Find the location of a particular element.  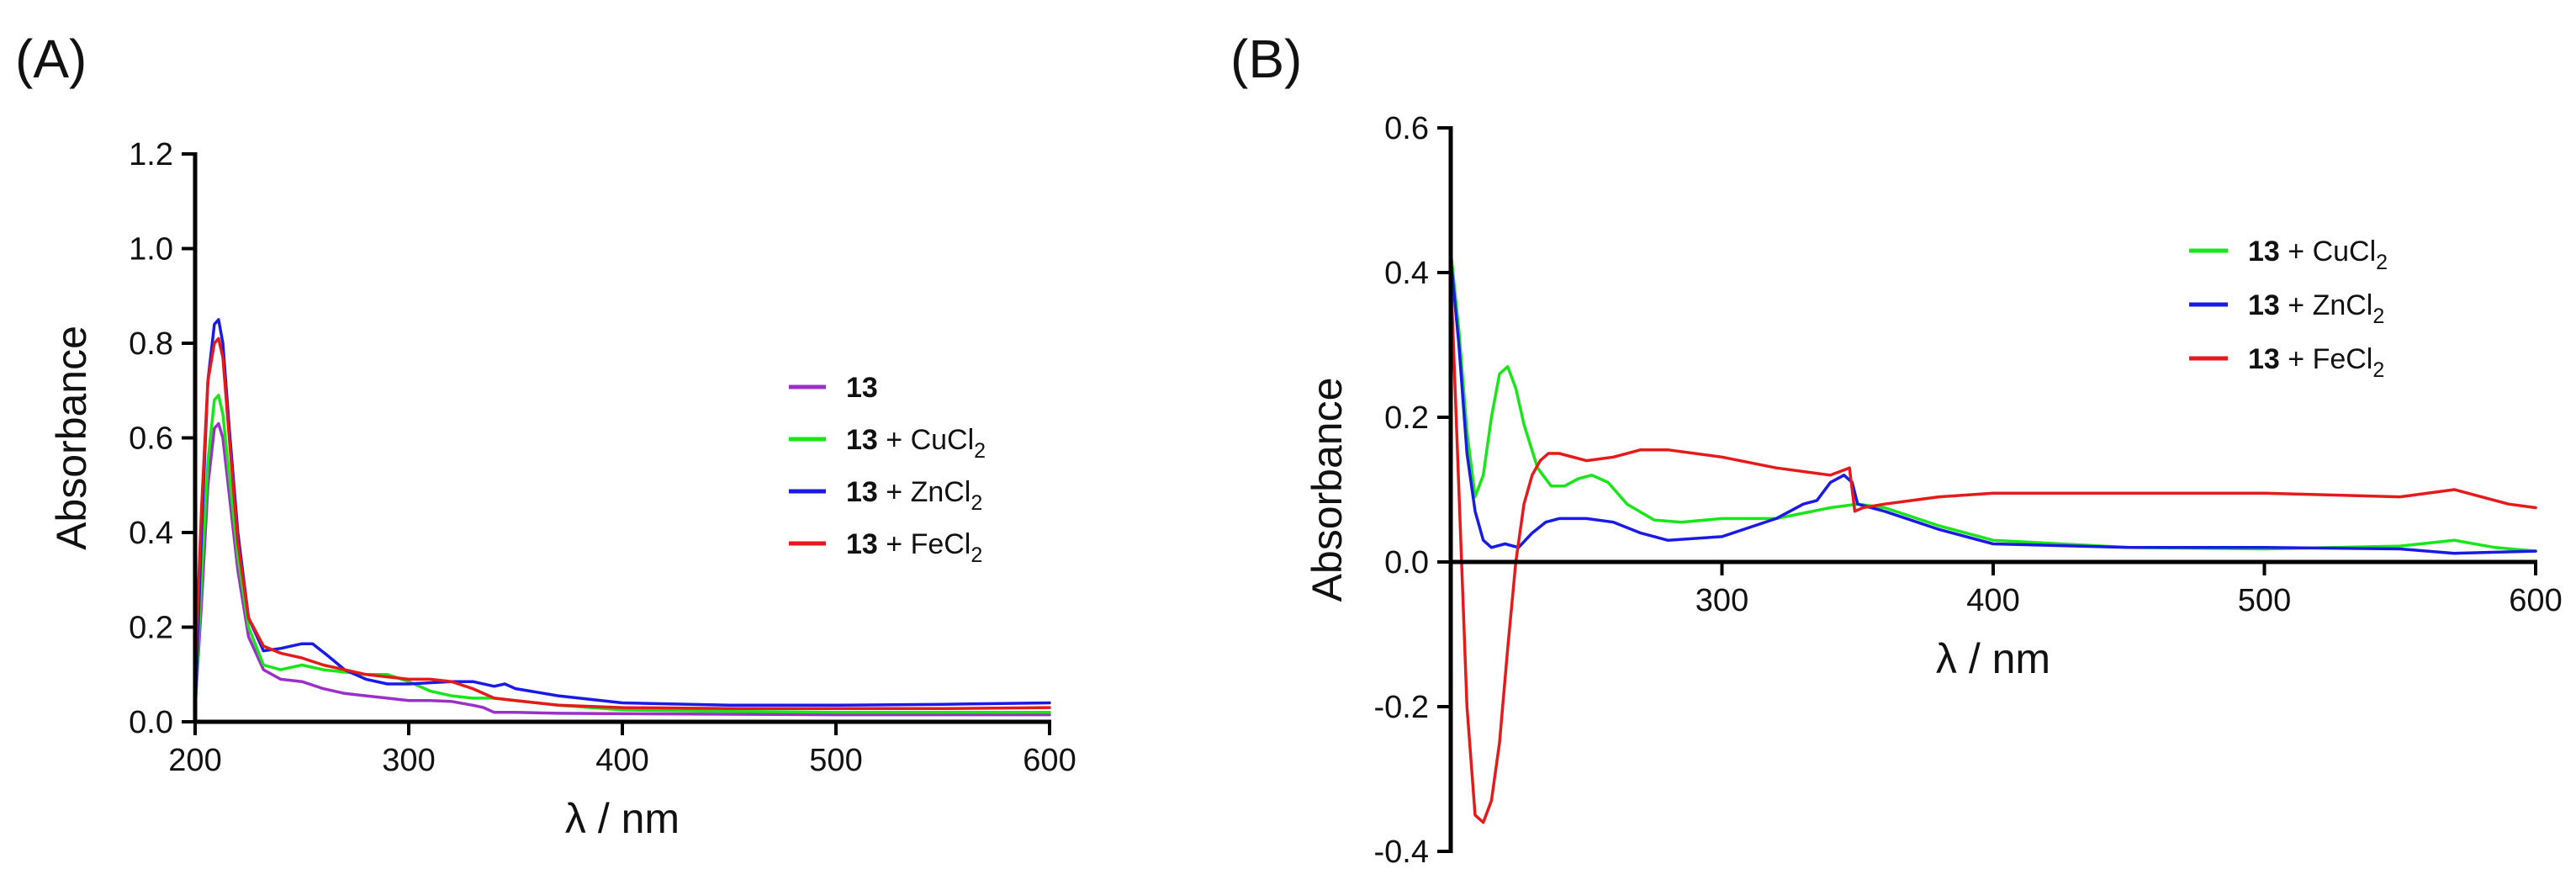

legend-entry-label: 13 is located at coordinates (862, 388).